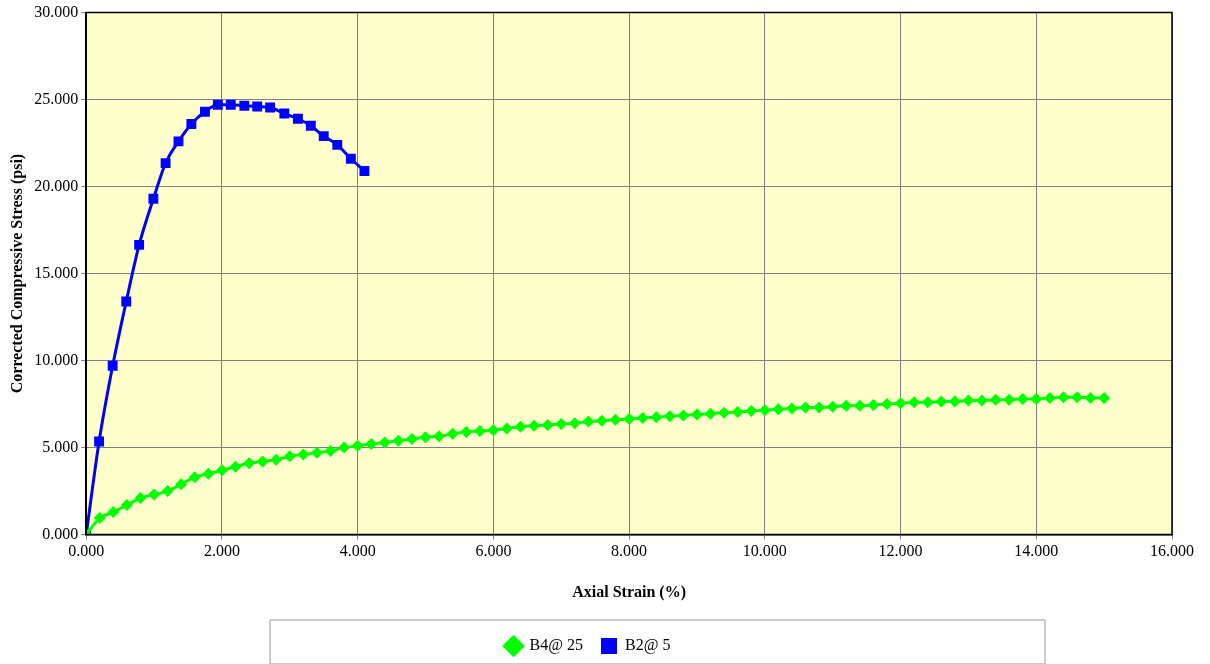  I want to click on x-tick-label: 10.000, so click(764, 551).